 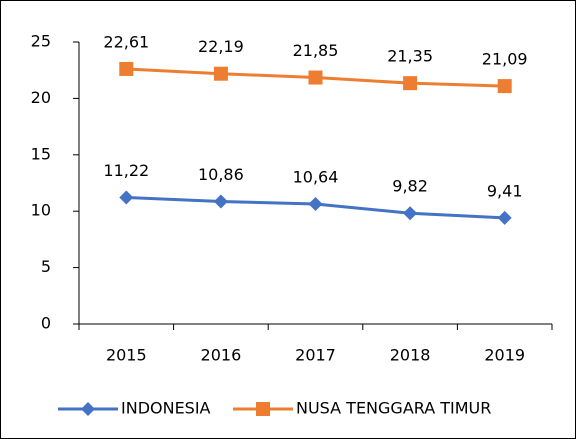 What do you see at coordinates (41, 210) in the screenshot?
I see `y-tick-label: 10` at bounding box center [41, 210].